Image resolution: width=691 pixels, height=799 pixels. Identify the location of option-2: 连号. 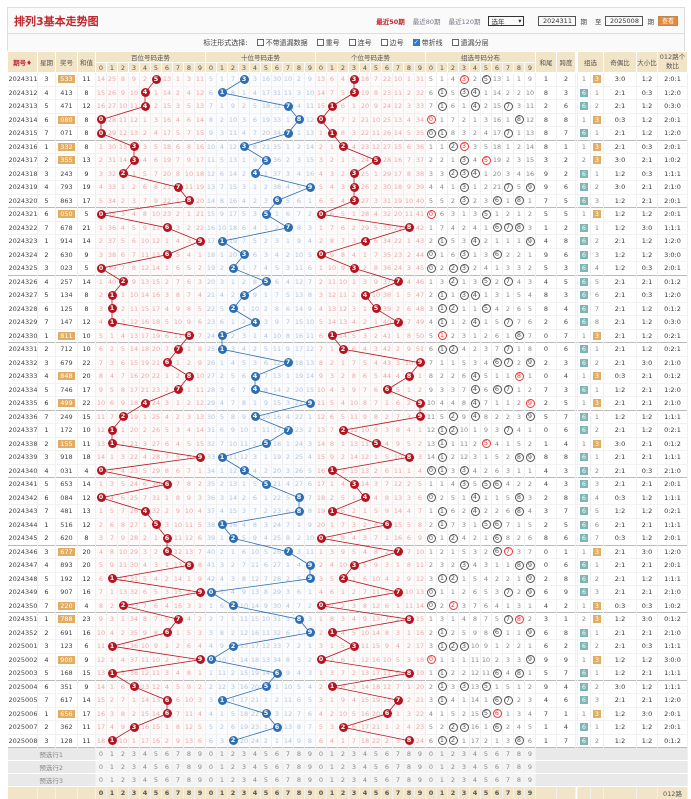
(360, 43).